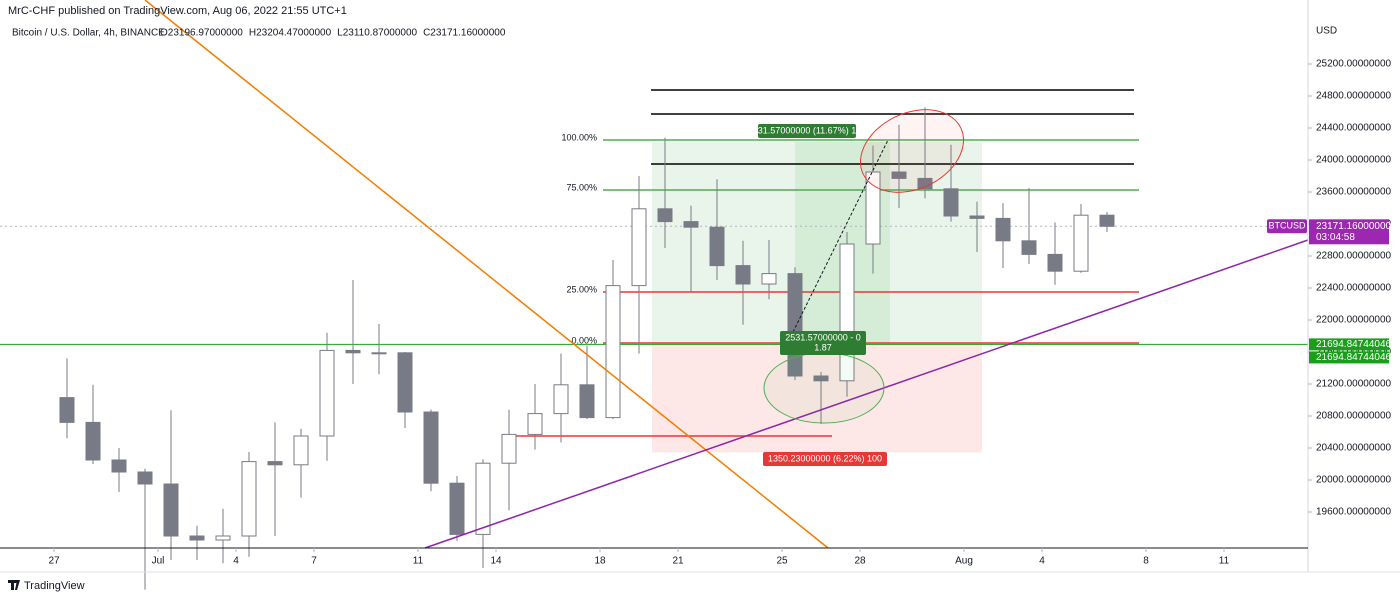 The height and width of the screenshot is (599, 1400). What do you see at coordinates (964, 561) in the screenshot?
I see `x-tick-label: Aug` at bounding box center [964, 561].